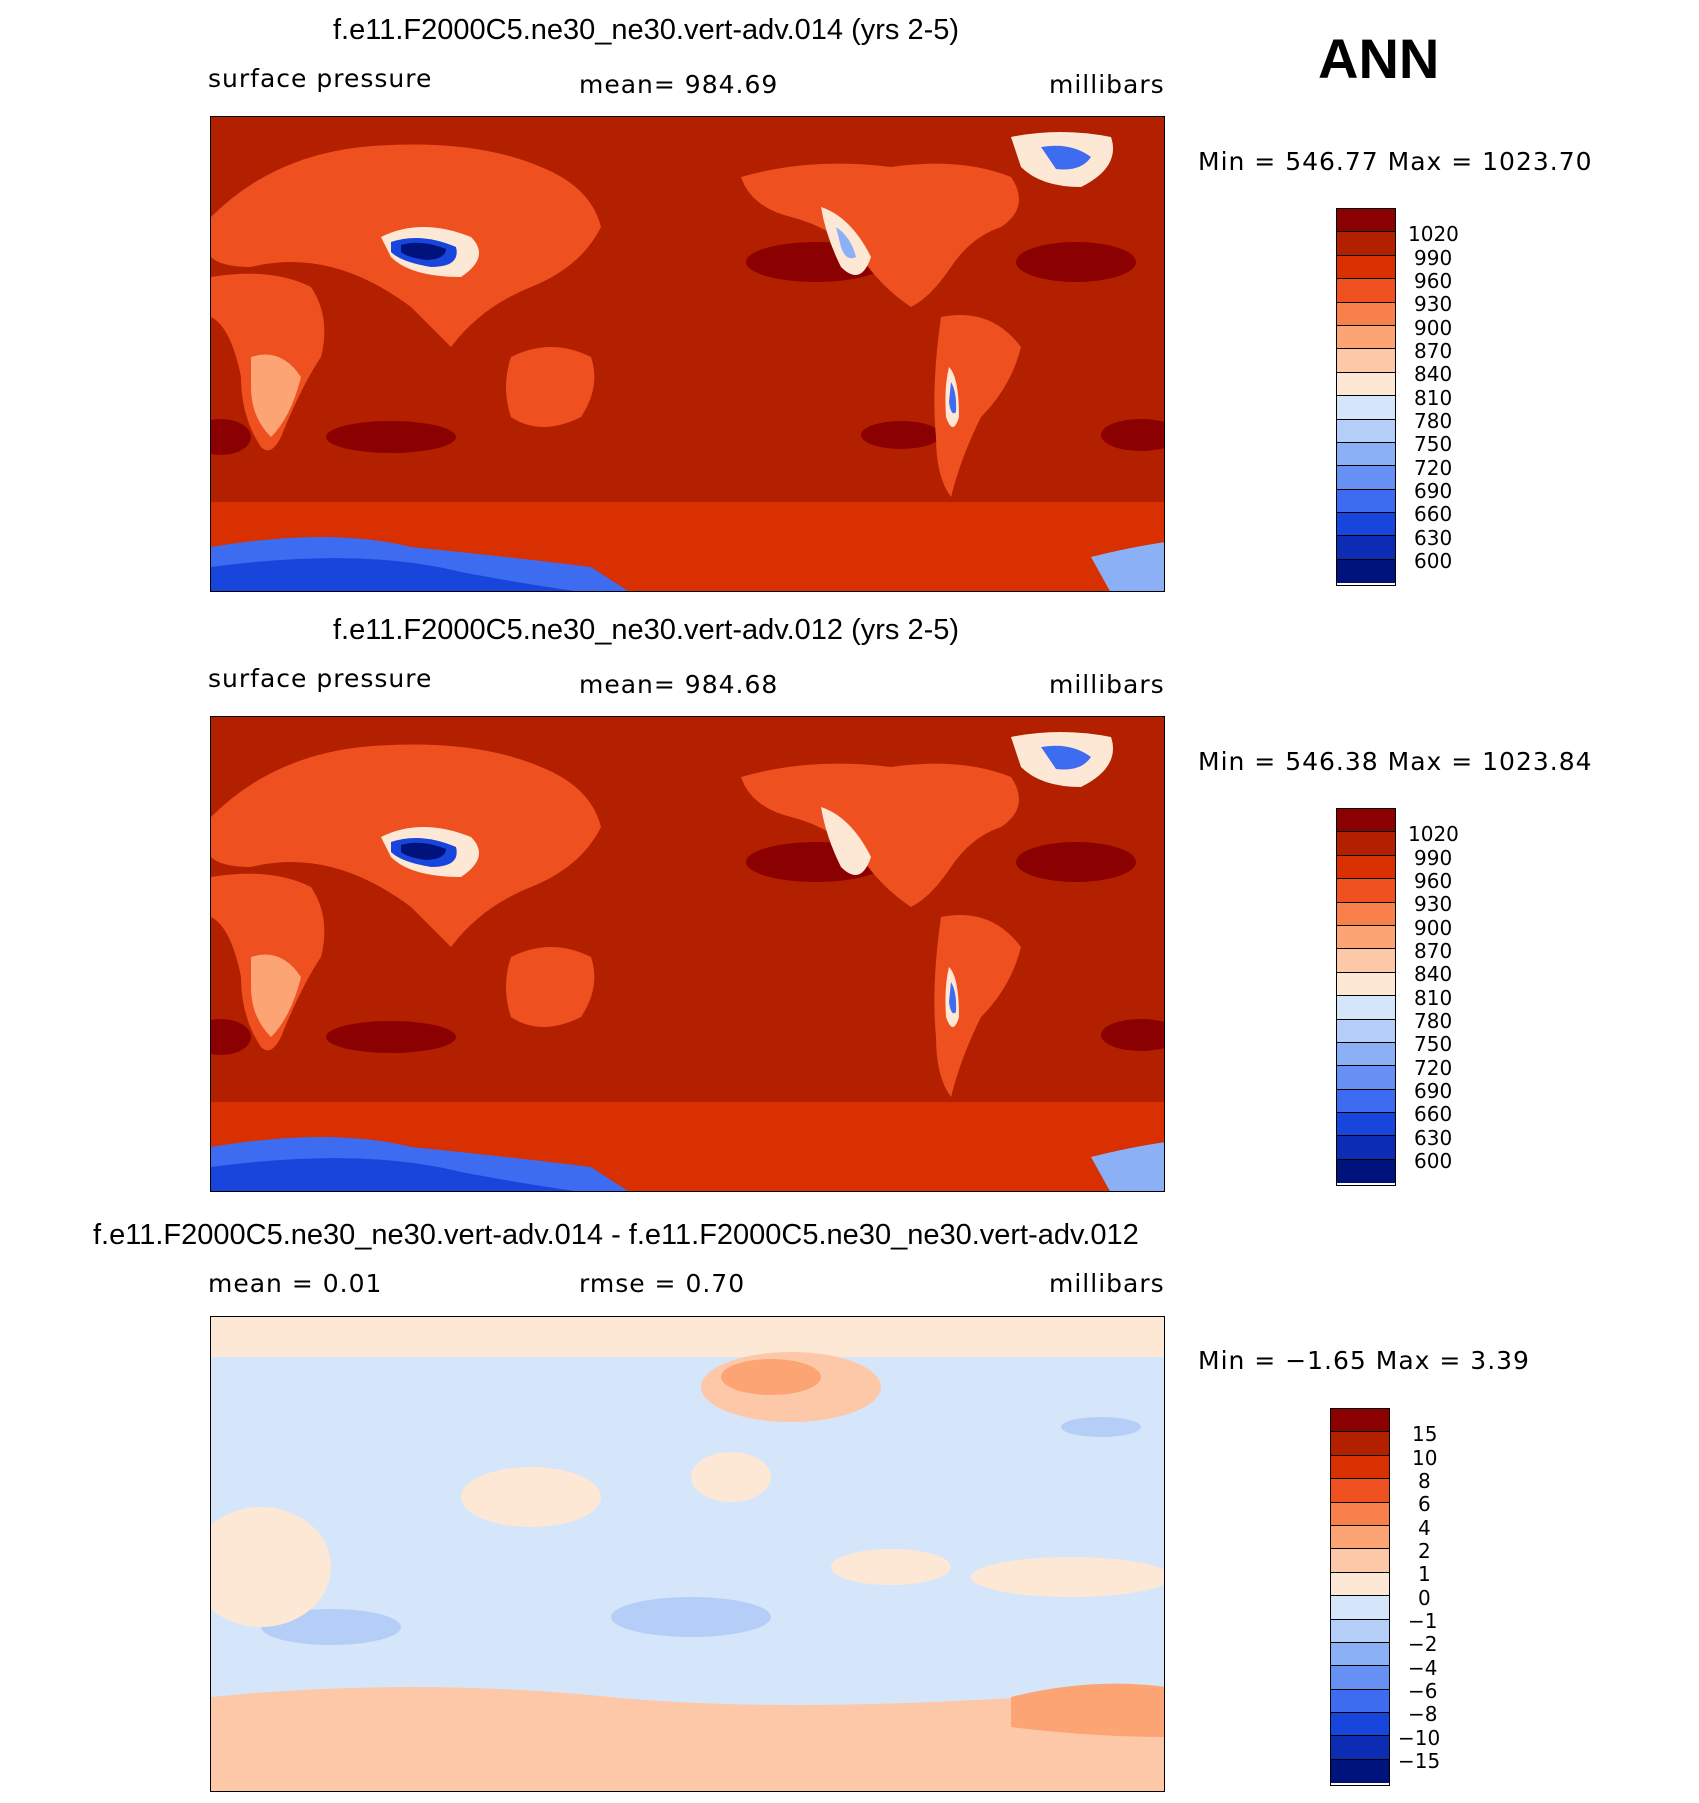 Image resolution: width=1699 pixels, height=1803 pixels. What do you see at coordinates (1433, 904) in the screenshot?
I see `panel2-cb-label: 930` at bounding box center [1433, 904].